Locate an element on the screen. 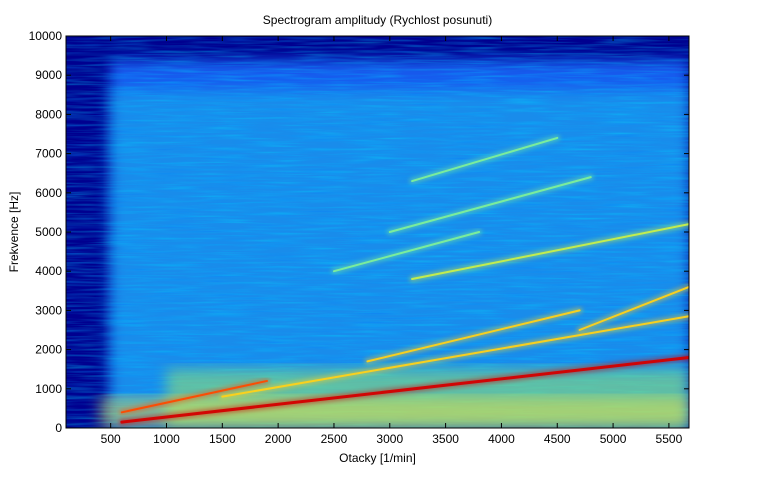  y-tick-label: 10000 is located at coordinates (46, 36).